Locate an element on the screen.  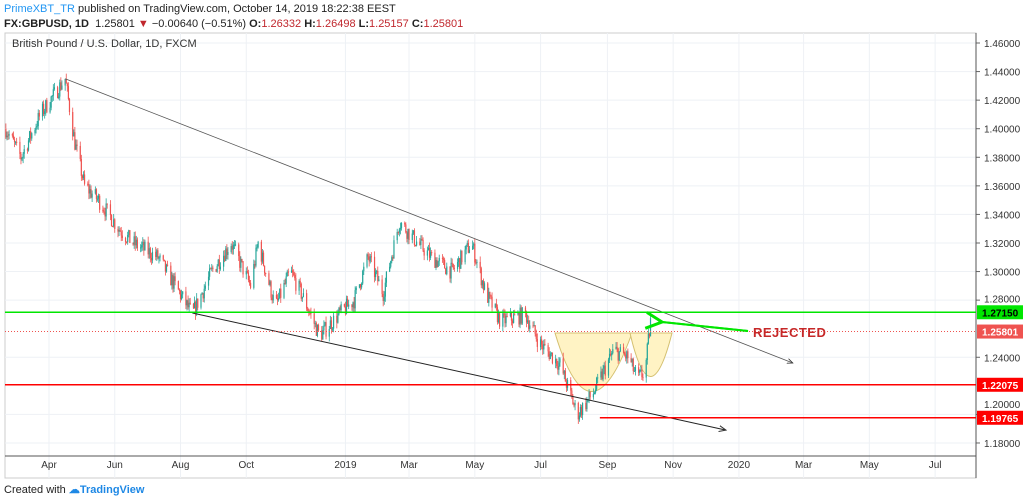
x-tick-label: Apr is located at coordinates (49, 465).